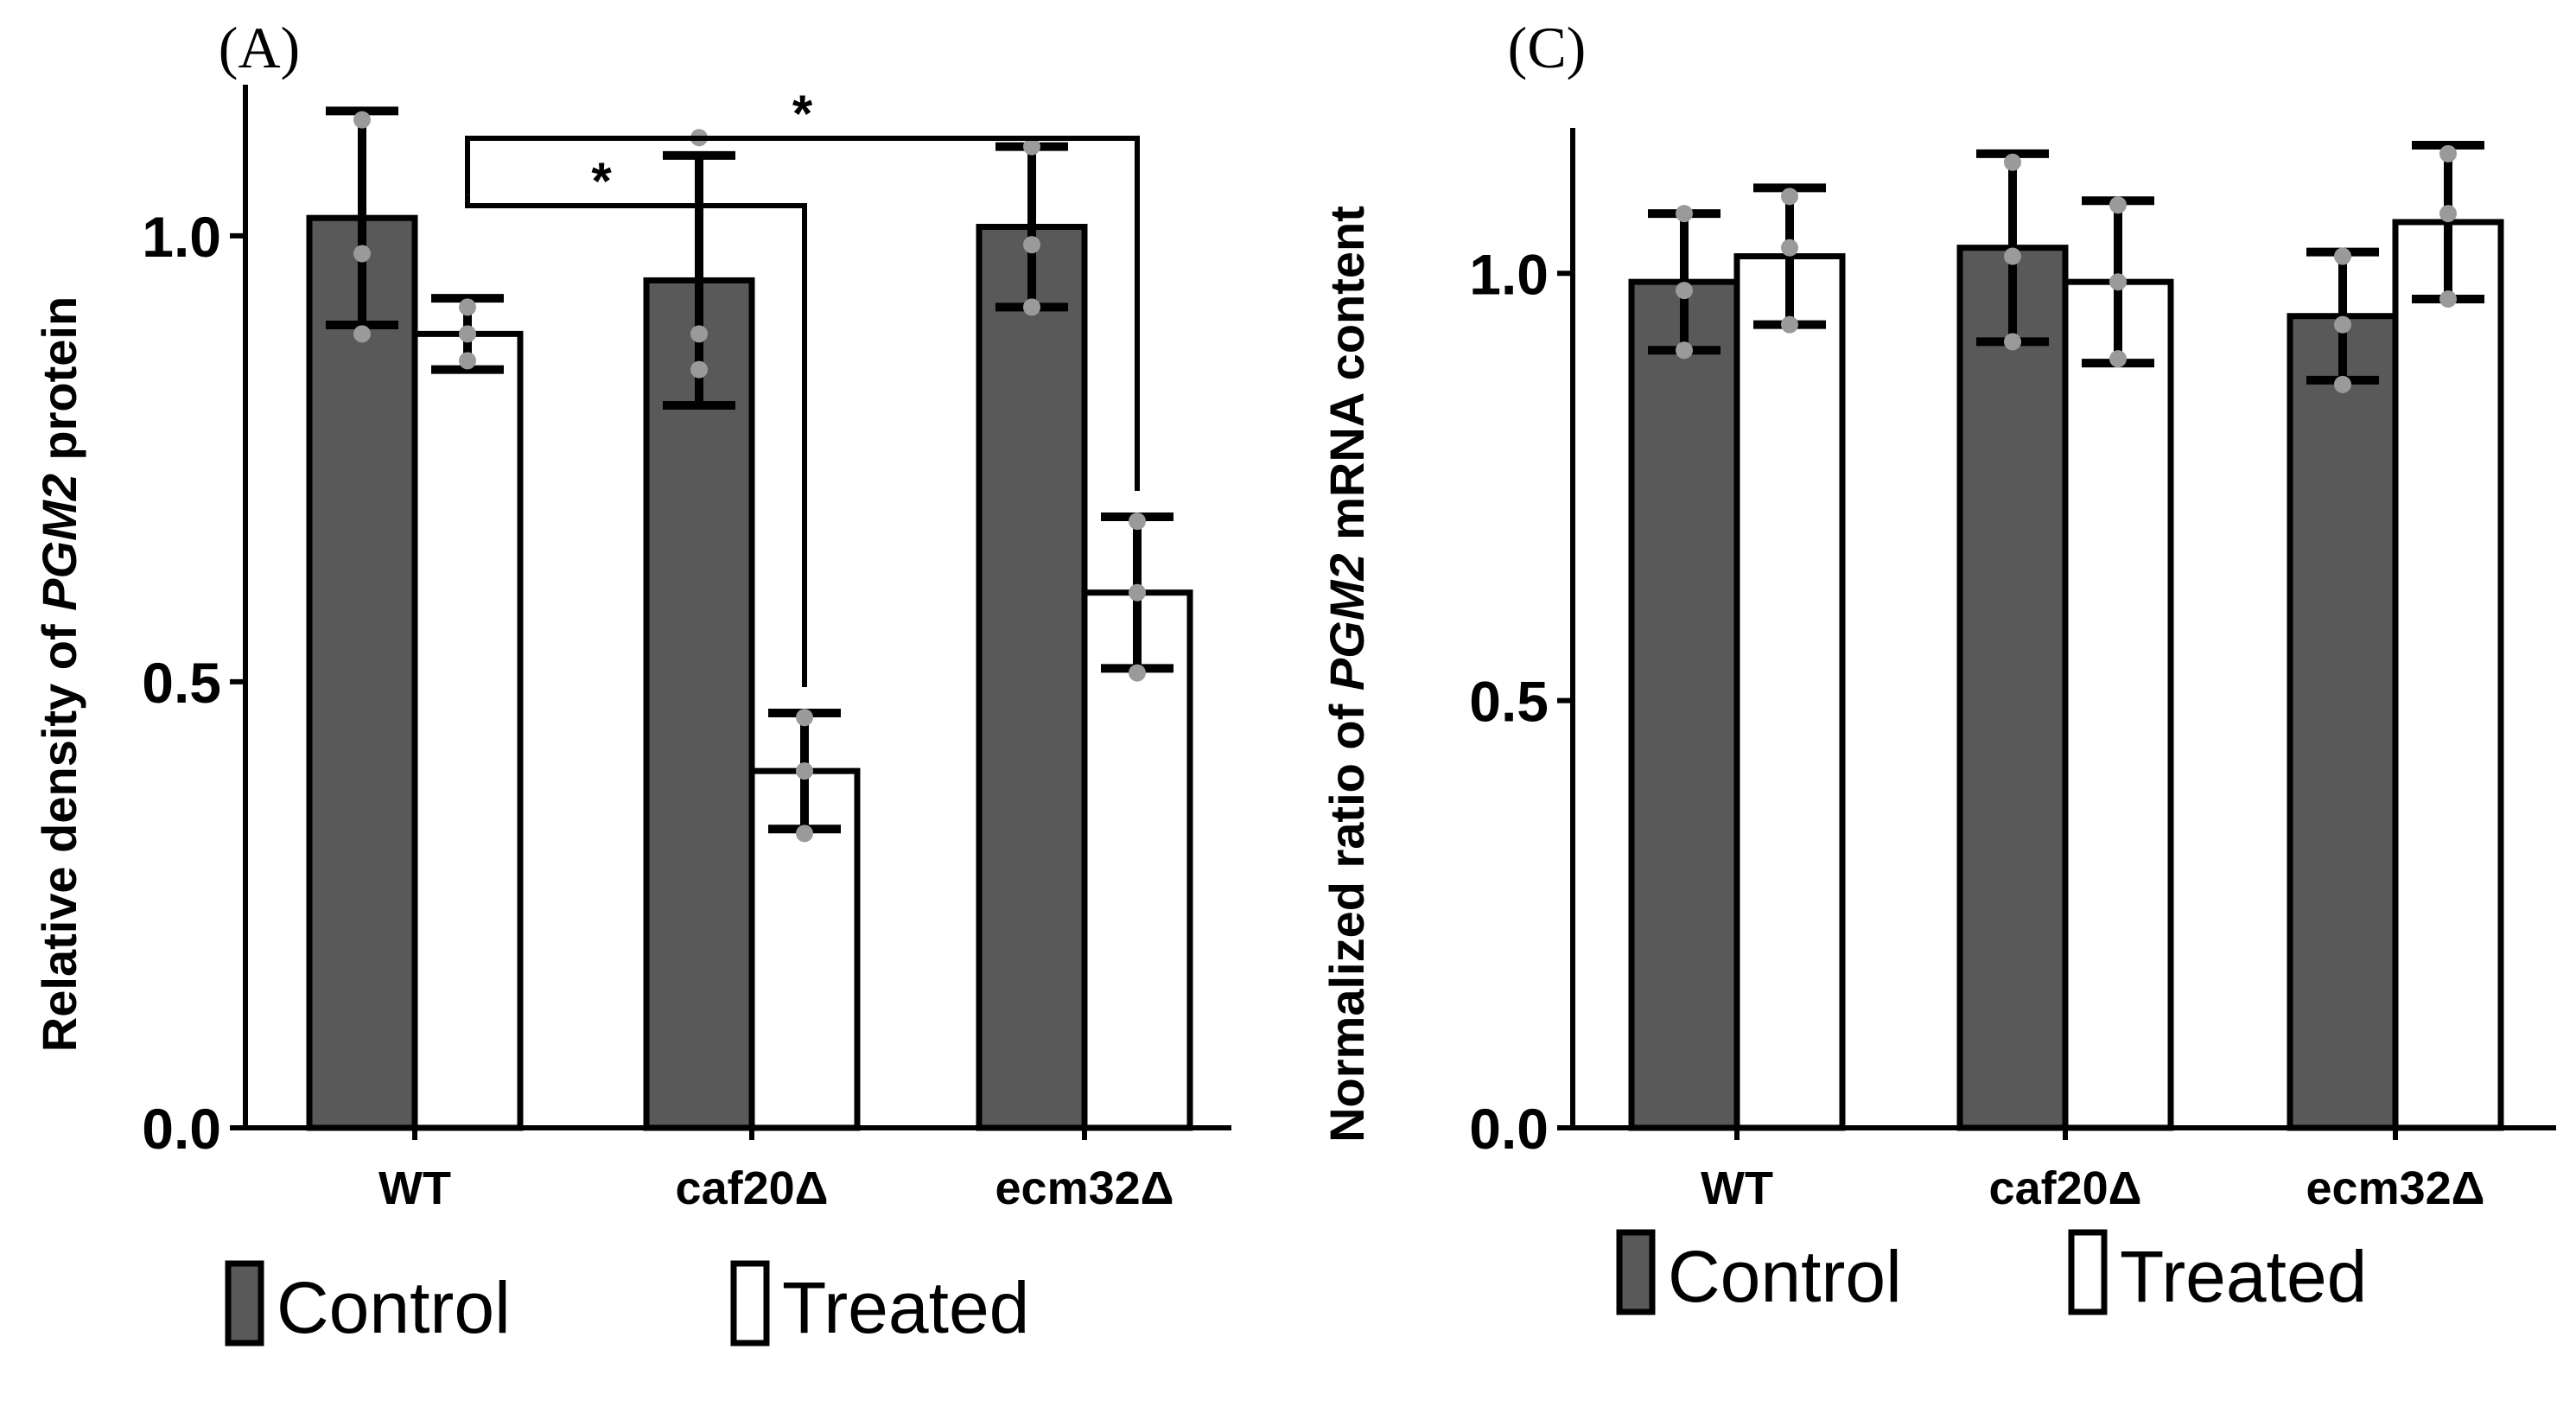 The image size is (2576, 1426). What do you see at coordinates (1347, 917) in the screenshot?
I see `y-axis-label-prefix: Normalized ratio of` at bounding box center [1347, 917].